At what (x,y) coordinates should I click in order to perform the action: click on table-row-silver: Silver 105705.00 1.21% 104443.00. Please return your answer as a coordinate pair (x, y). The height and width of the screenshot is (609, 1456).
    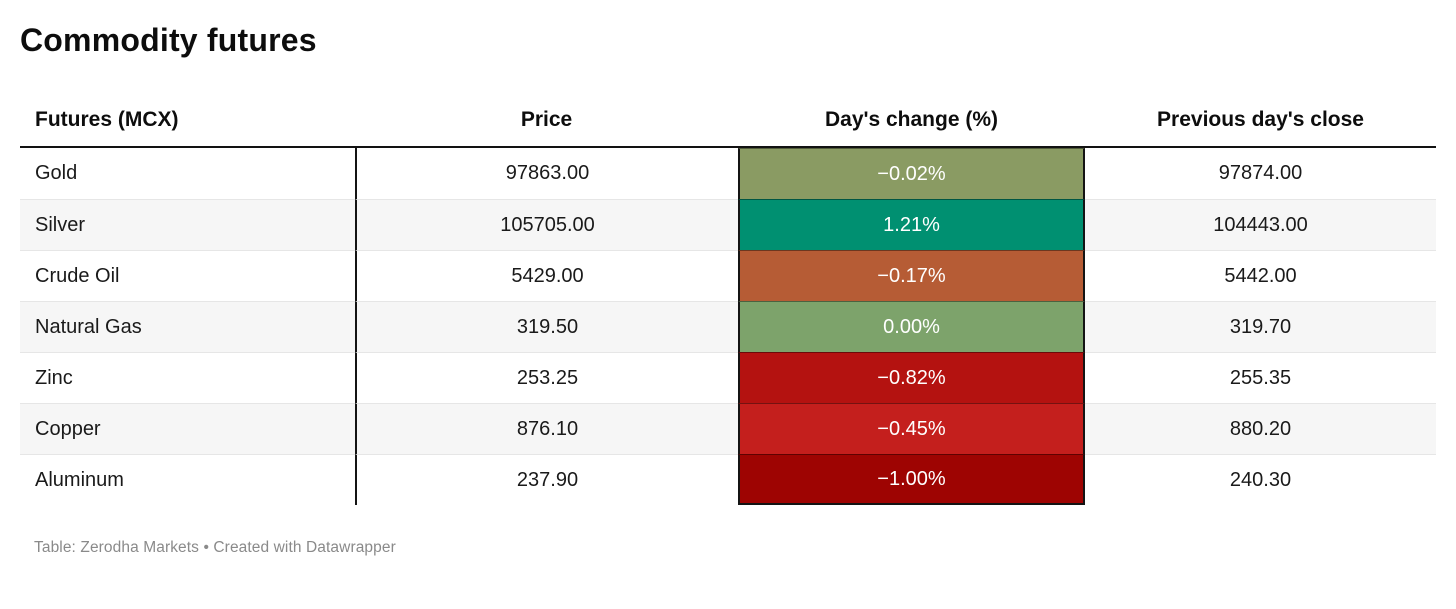
    Looking at the image, I should click on (728, 224).